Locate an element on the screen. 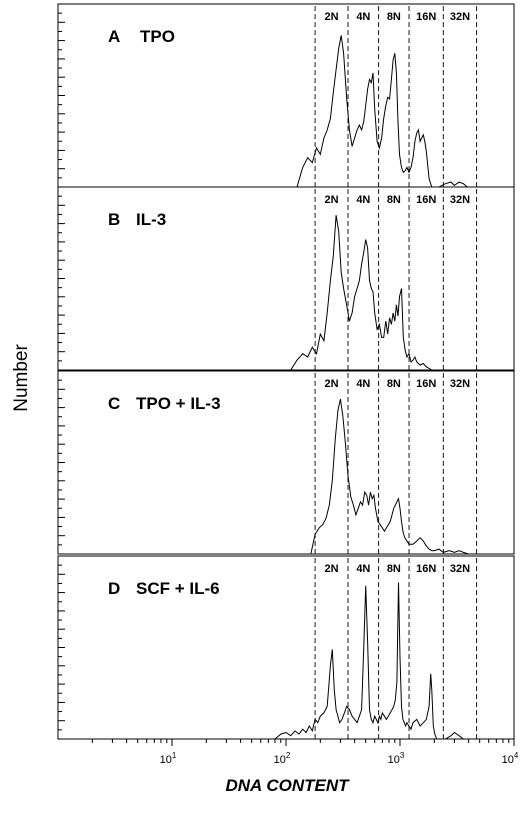 This screenshot has height=822, width=520. panel-condition: TPO + IL-3 is located at coordinates (178, 403).